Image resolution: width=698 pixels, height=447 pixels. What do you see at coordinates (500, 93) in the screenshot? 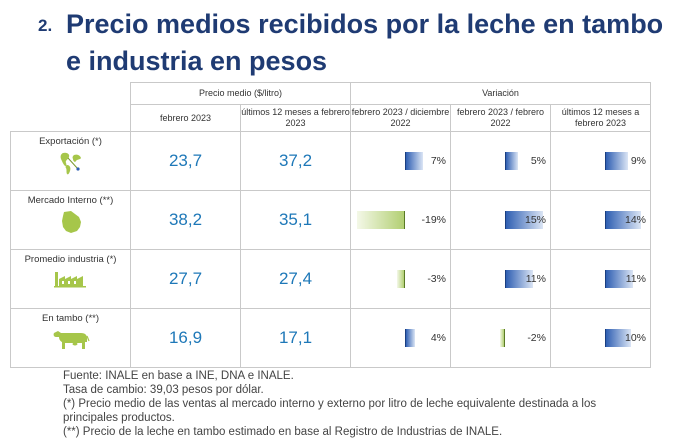
I see `header-variation-group: Variación` at bounding box center [500, 93].